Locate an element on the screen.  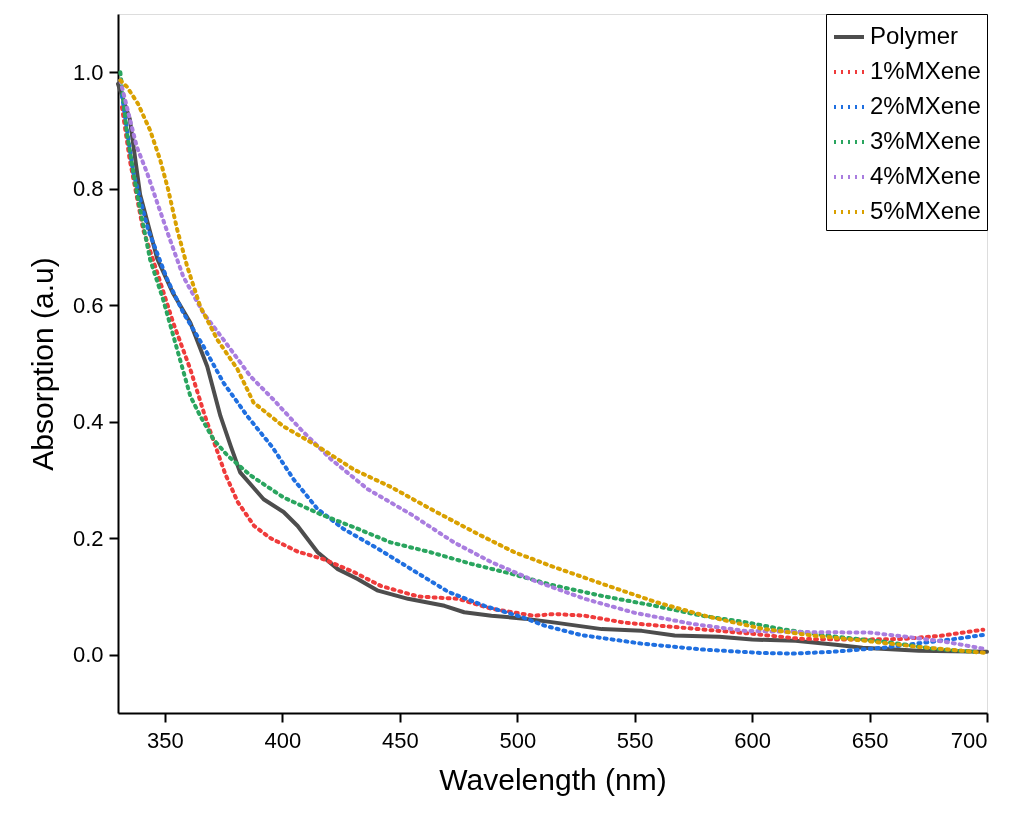
legend-label: 5%MXene is located at coordinates (925, 210).